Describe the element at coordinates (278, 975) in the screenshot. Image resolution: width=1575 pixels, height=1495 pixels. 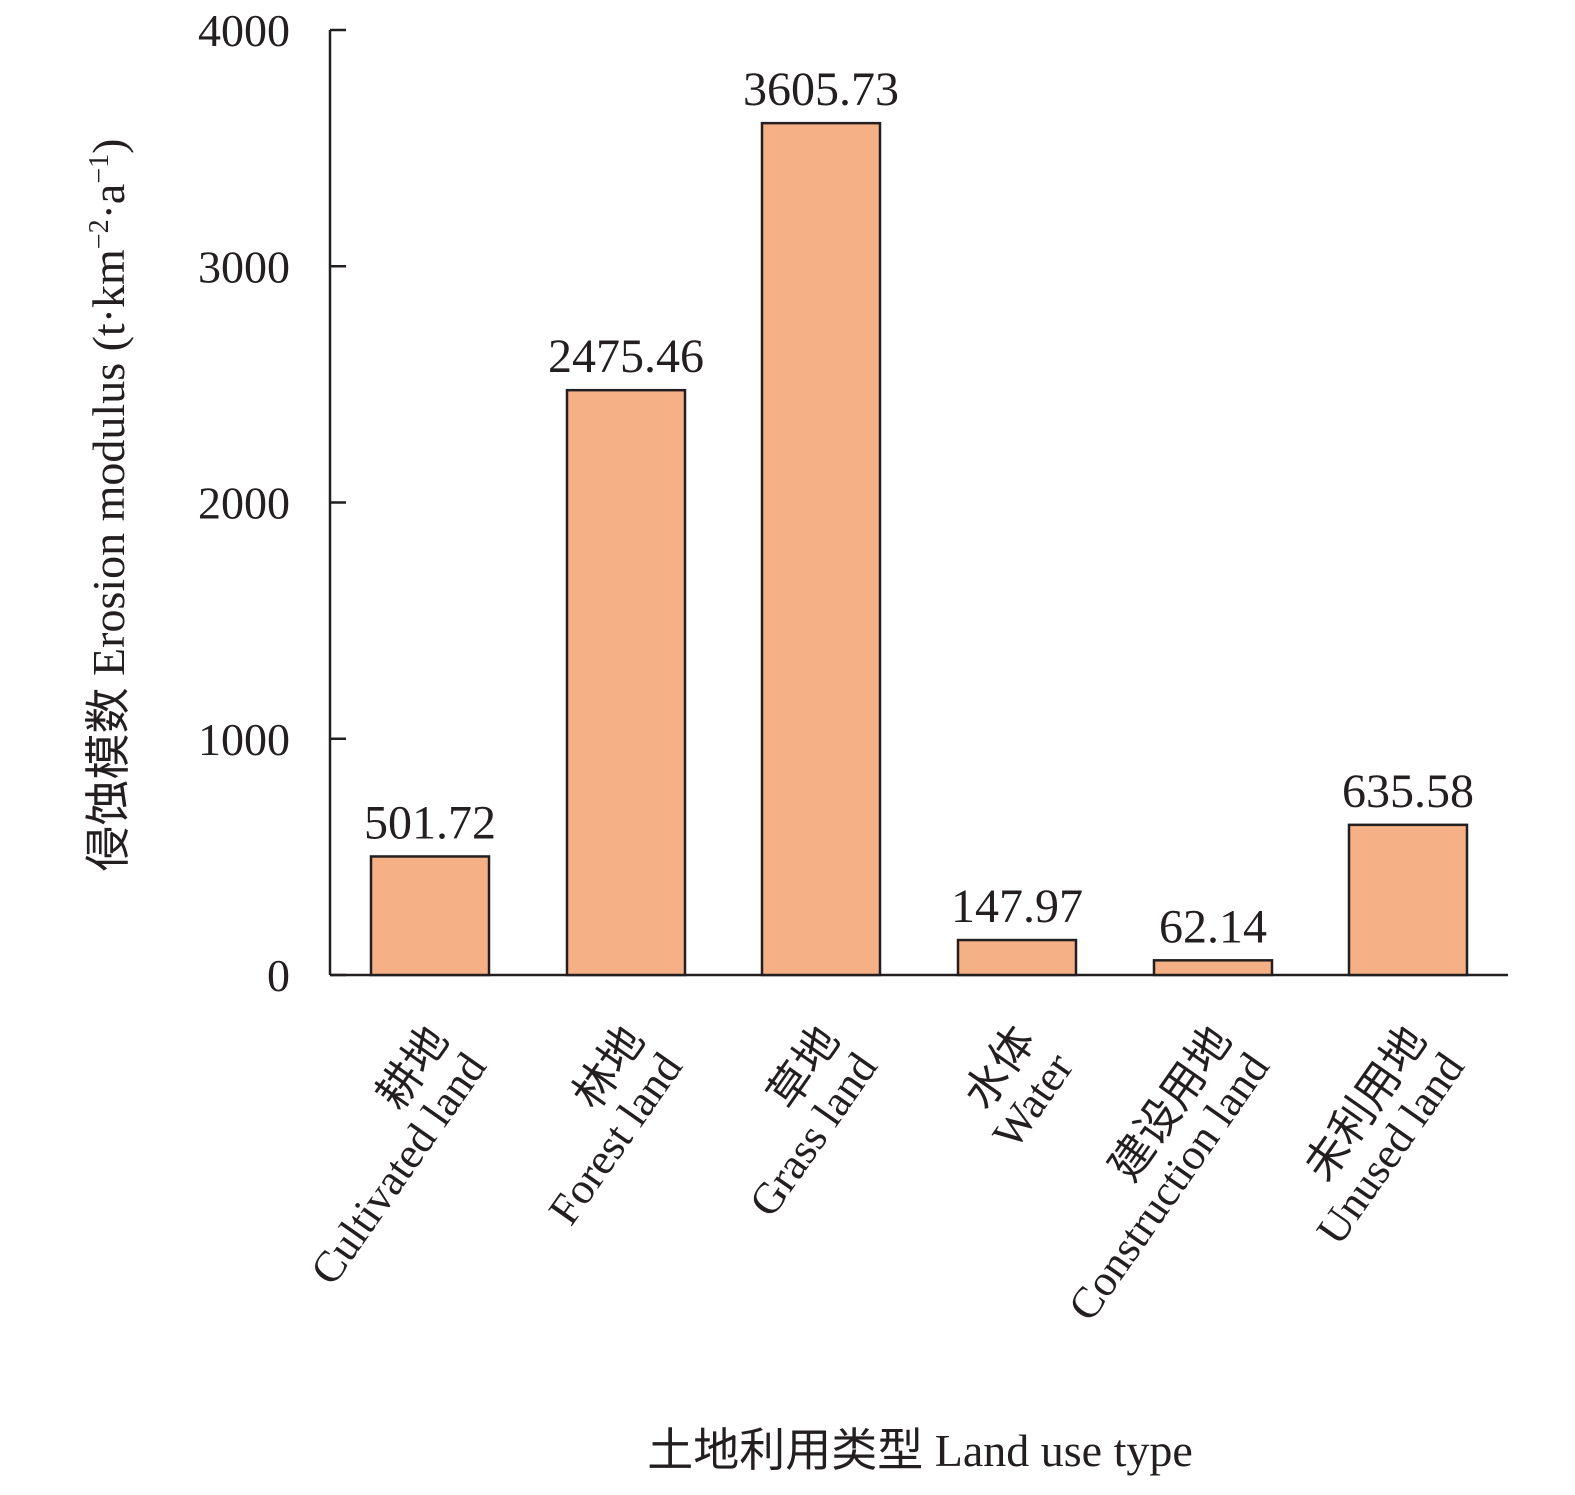
I see `y-tick-label: 0` at that location.